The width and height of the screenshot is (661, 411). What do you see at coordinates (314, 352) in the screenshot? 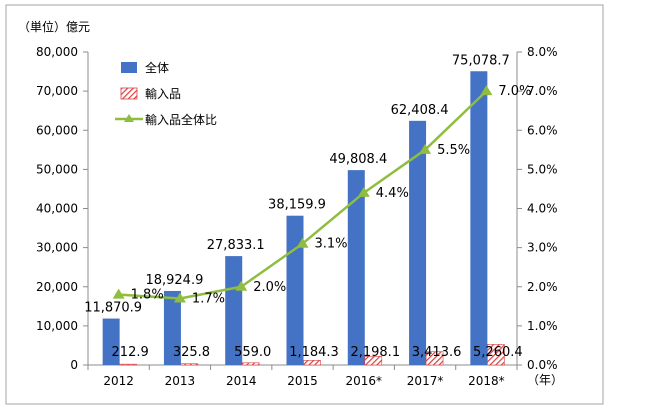
I see `data-label-import: 1,184.3` at bounding box center [314, 352].